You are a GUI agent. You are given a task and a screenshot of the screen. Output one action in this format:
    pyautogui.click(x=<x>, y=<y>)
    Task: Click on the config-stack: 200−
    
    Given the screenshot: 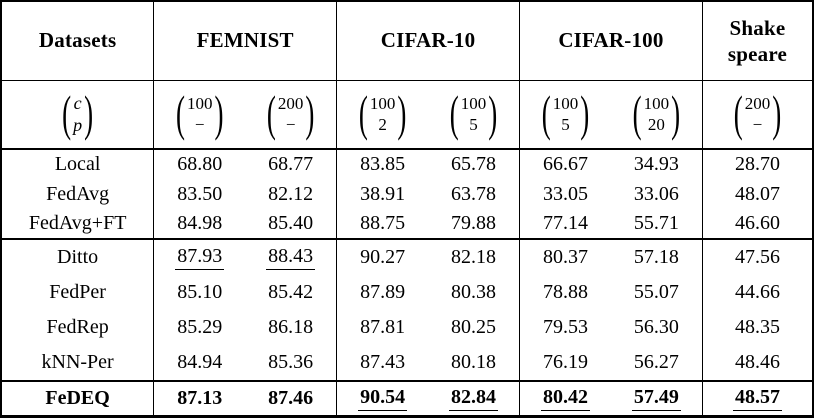 What is the action you would take?
    pyautogui.click(x=758, y=114)
    